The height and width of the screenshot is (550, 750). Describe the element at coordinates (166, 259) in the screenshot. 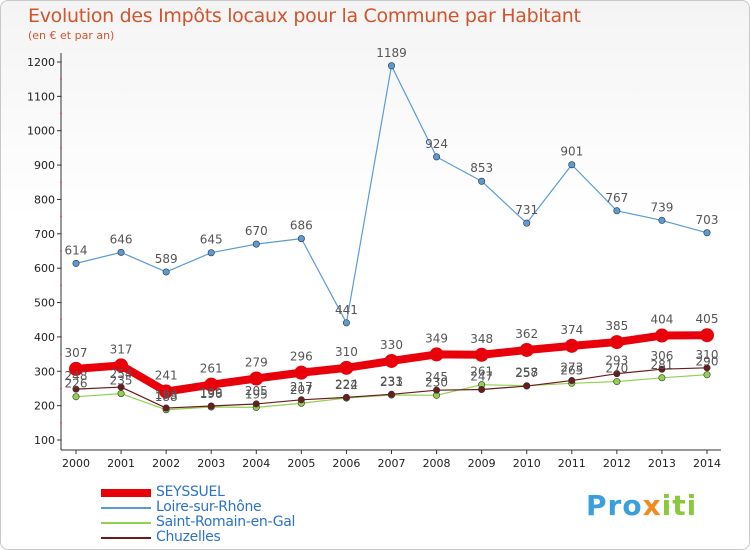

I see `data-label: 589` at that location.